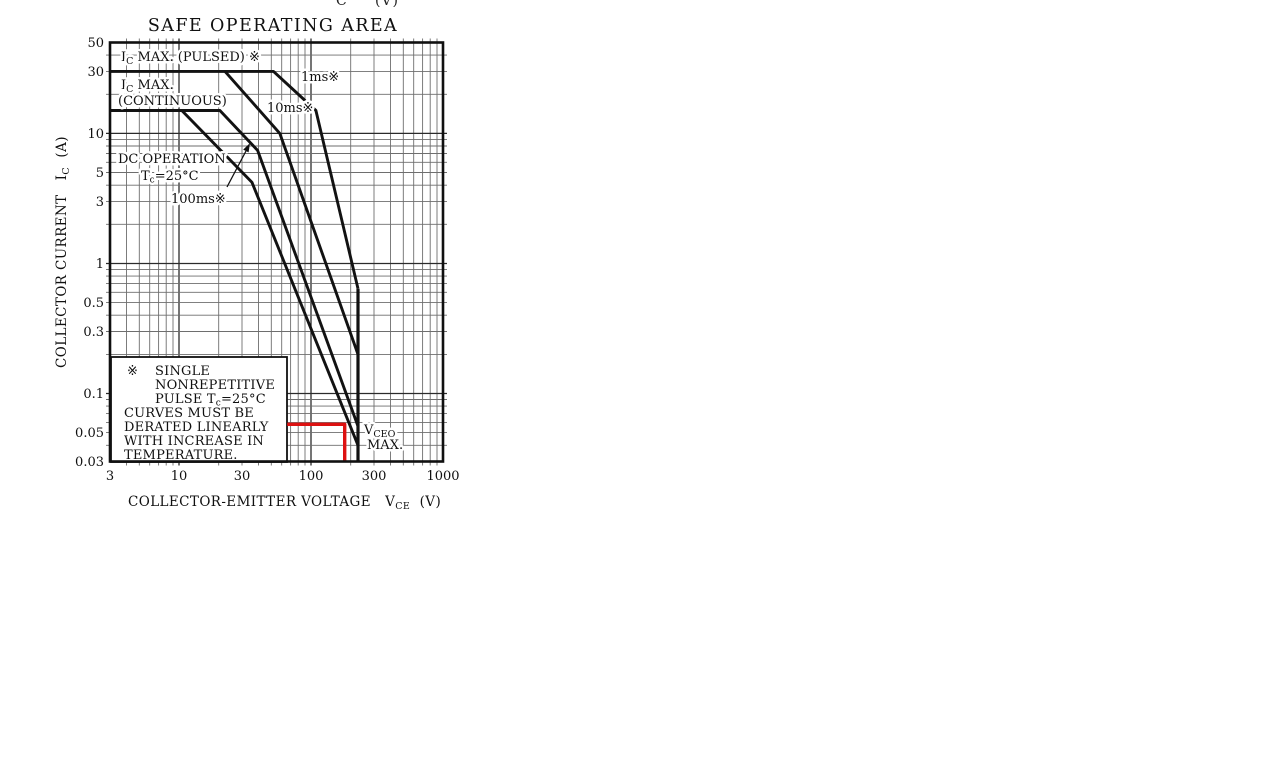  What do you see at coordinates (95, 134) in the screenshot?
I see `y-tick-label: 10` at bounding box center [95, 134].